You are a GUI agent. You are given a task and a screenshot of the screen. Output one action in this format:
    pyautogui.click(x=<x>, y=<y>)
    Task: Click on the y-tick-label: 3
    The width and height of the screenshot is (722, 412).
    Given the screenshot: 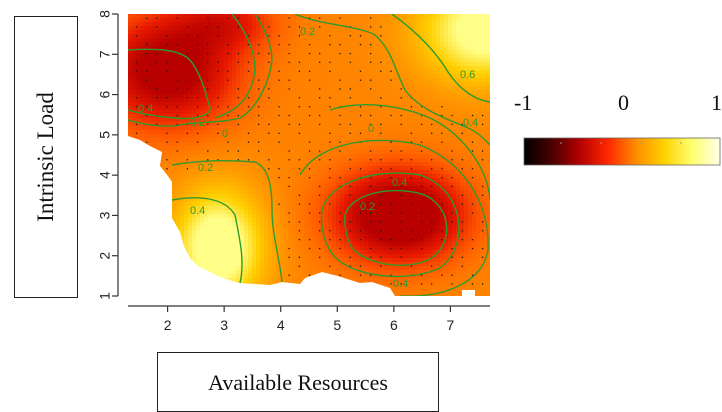 What is the action you would take?
    pyautogui.click(x=105, y=215)
    